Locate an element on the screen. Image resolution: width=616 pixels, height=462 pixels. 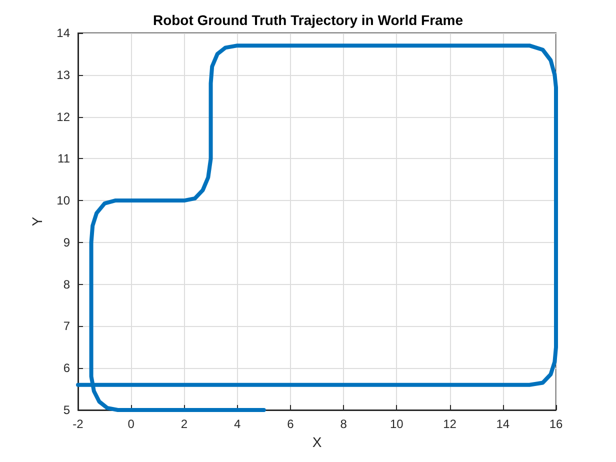
y-tick-label: 5 is located at coordinates (66, 410).